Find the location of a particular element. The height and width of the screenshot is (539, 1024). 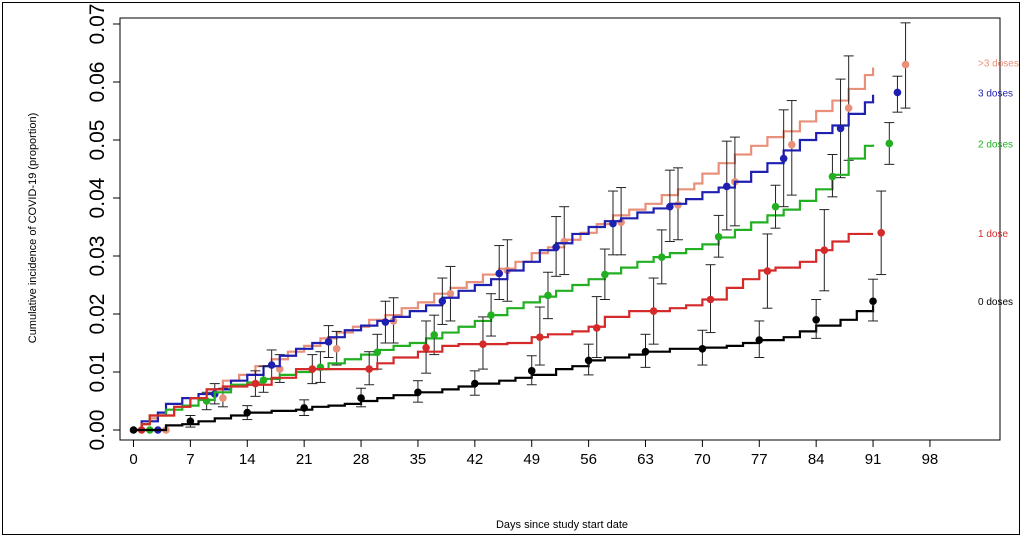

x-tick-label: 56 is located at coordinates (588, 459).